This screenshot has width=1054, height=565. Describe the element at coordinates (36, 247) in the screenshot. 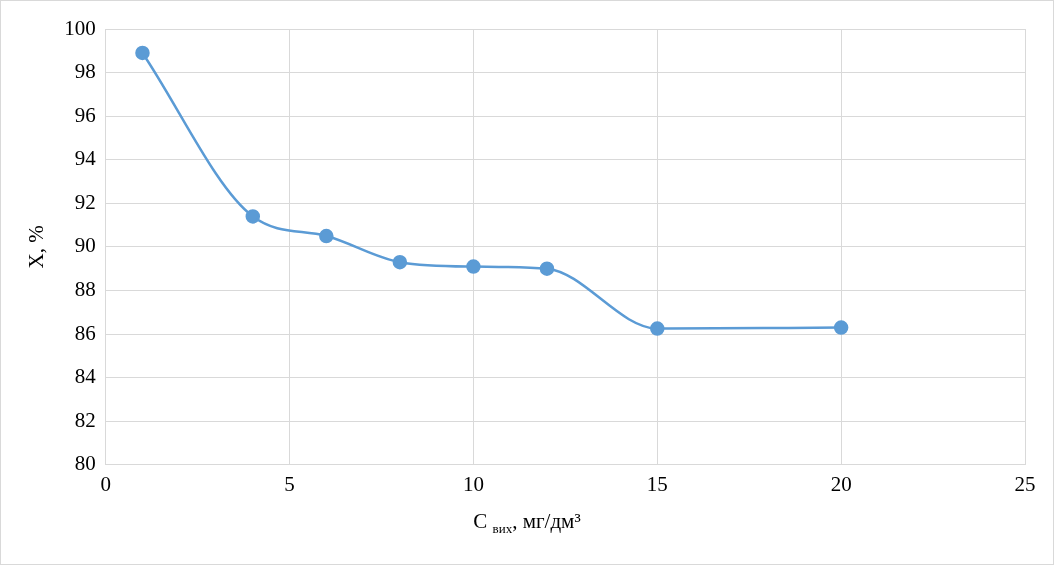

I see `y-axis-title: X, %` at that location.